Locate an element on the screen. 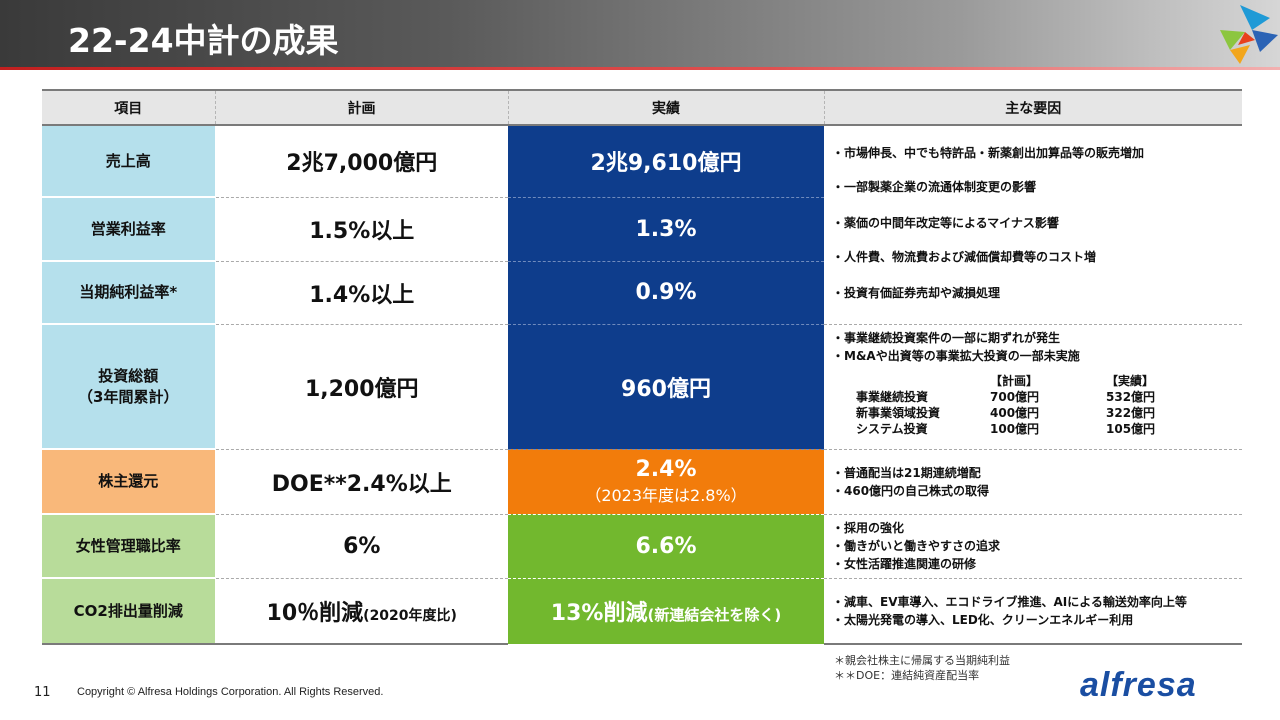 The width and height of the screenshot is (1280, 720). reason-text: ・働きがいと働きやすさの追求 is located at coordinates (916, 546).